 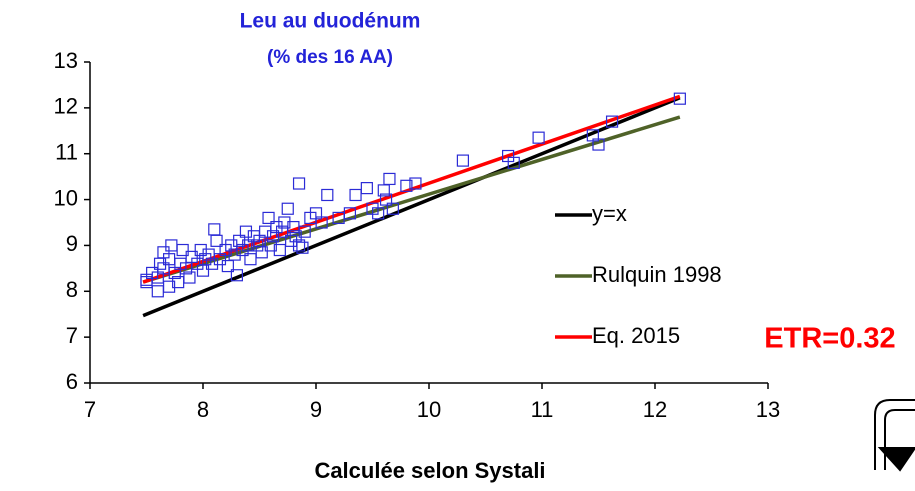 What do you see at coordinates (894, 435) in the screenshot?
I see `logo` at bounding box center [894, 435].